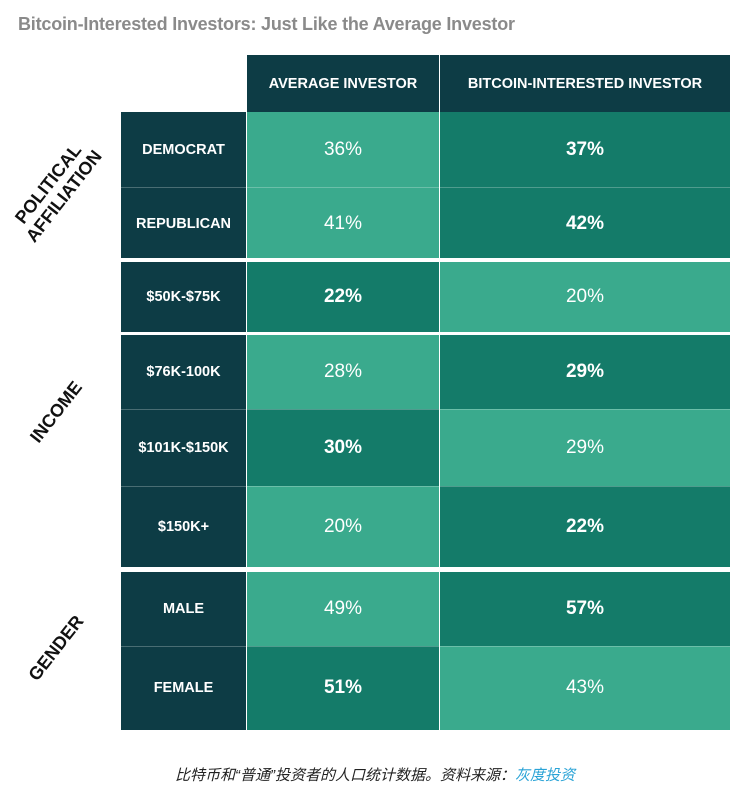  I want to click on cell-bitcoin-democrat: 37%, so click(585, 149).